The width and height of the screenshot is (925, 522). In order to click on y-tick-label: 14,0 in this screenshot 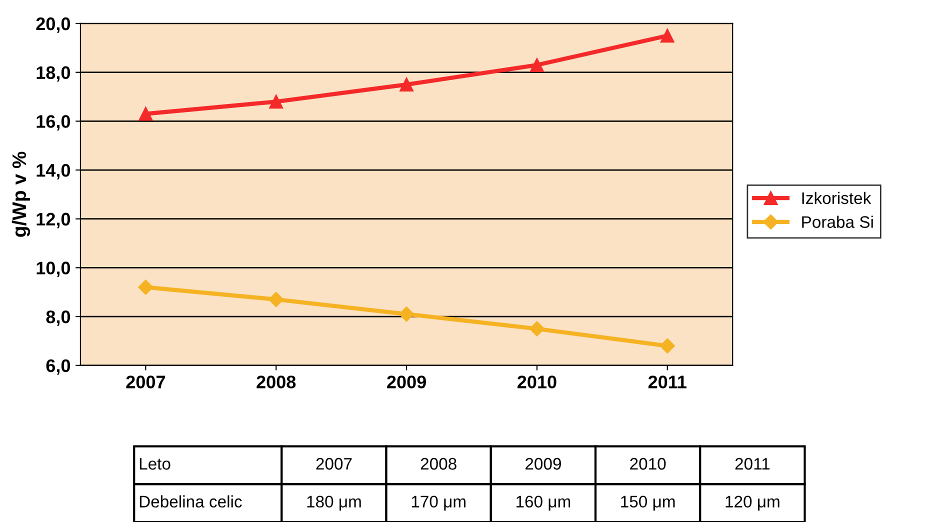, I will do `click(53, 172)`.